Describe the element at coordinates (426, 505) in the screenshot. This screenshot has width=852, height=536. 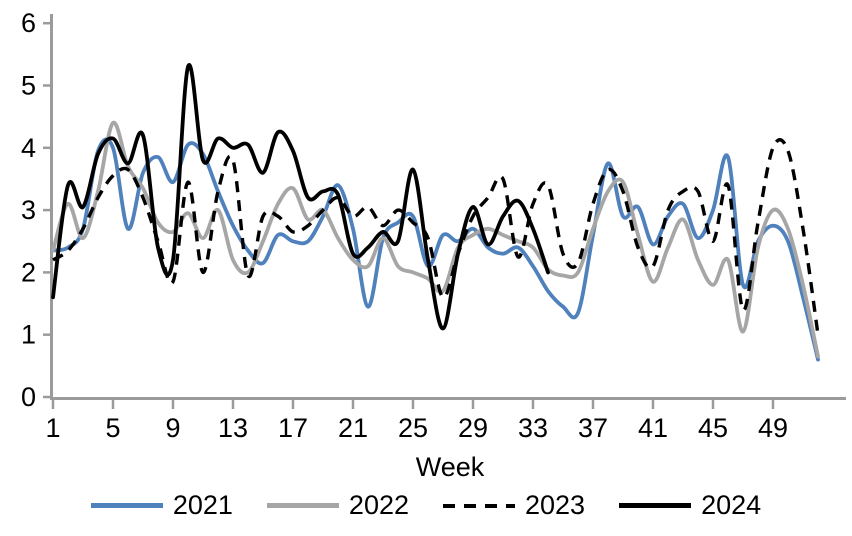
I see `legend: 2021 2022 2023 2024` at that location.